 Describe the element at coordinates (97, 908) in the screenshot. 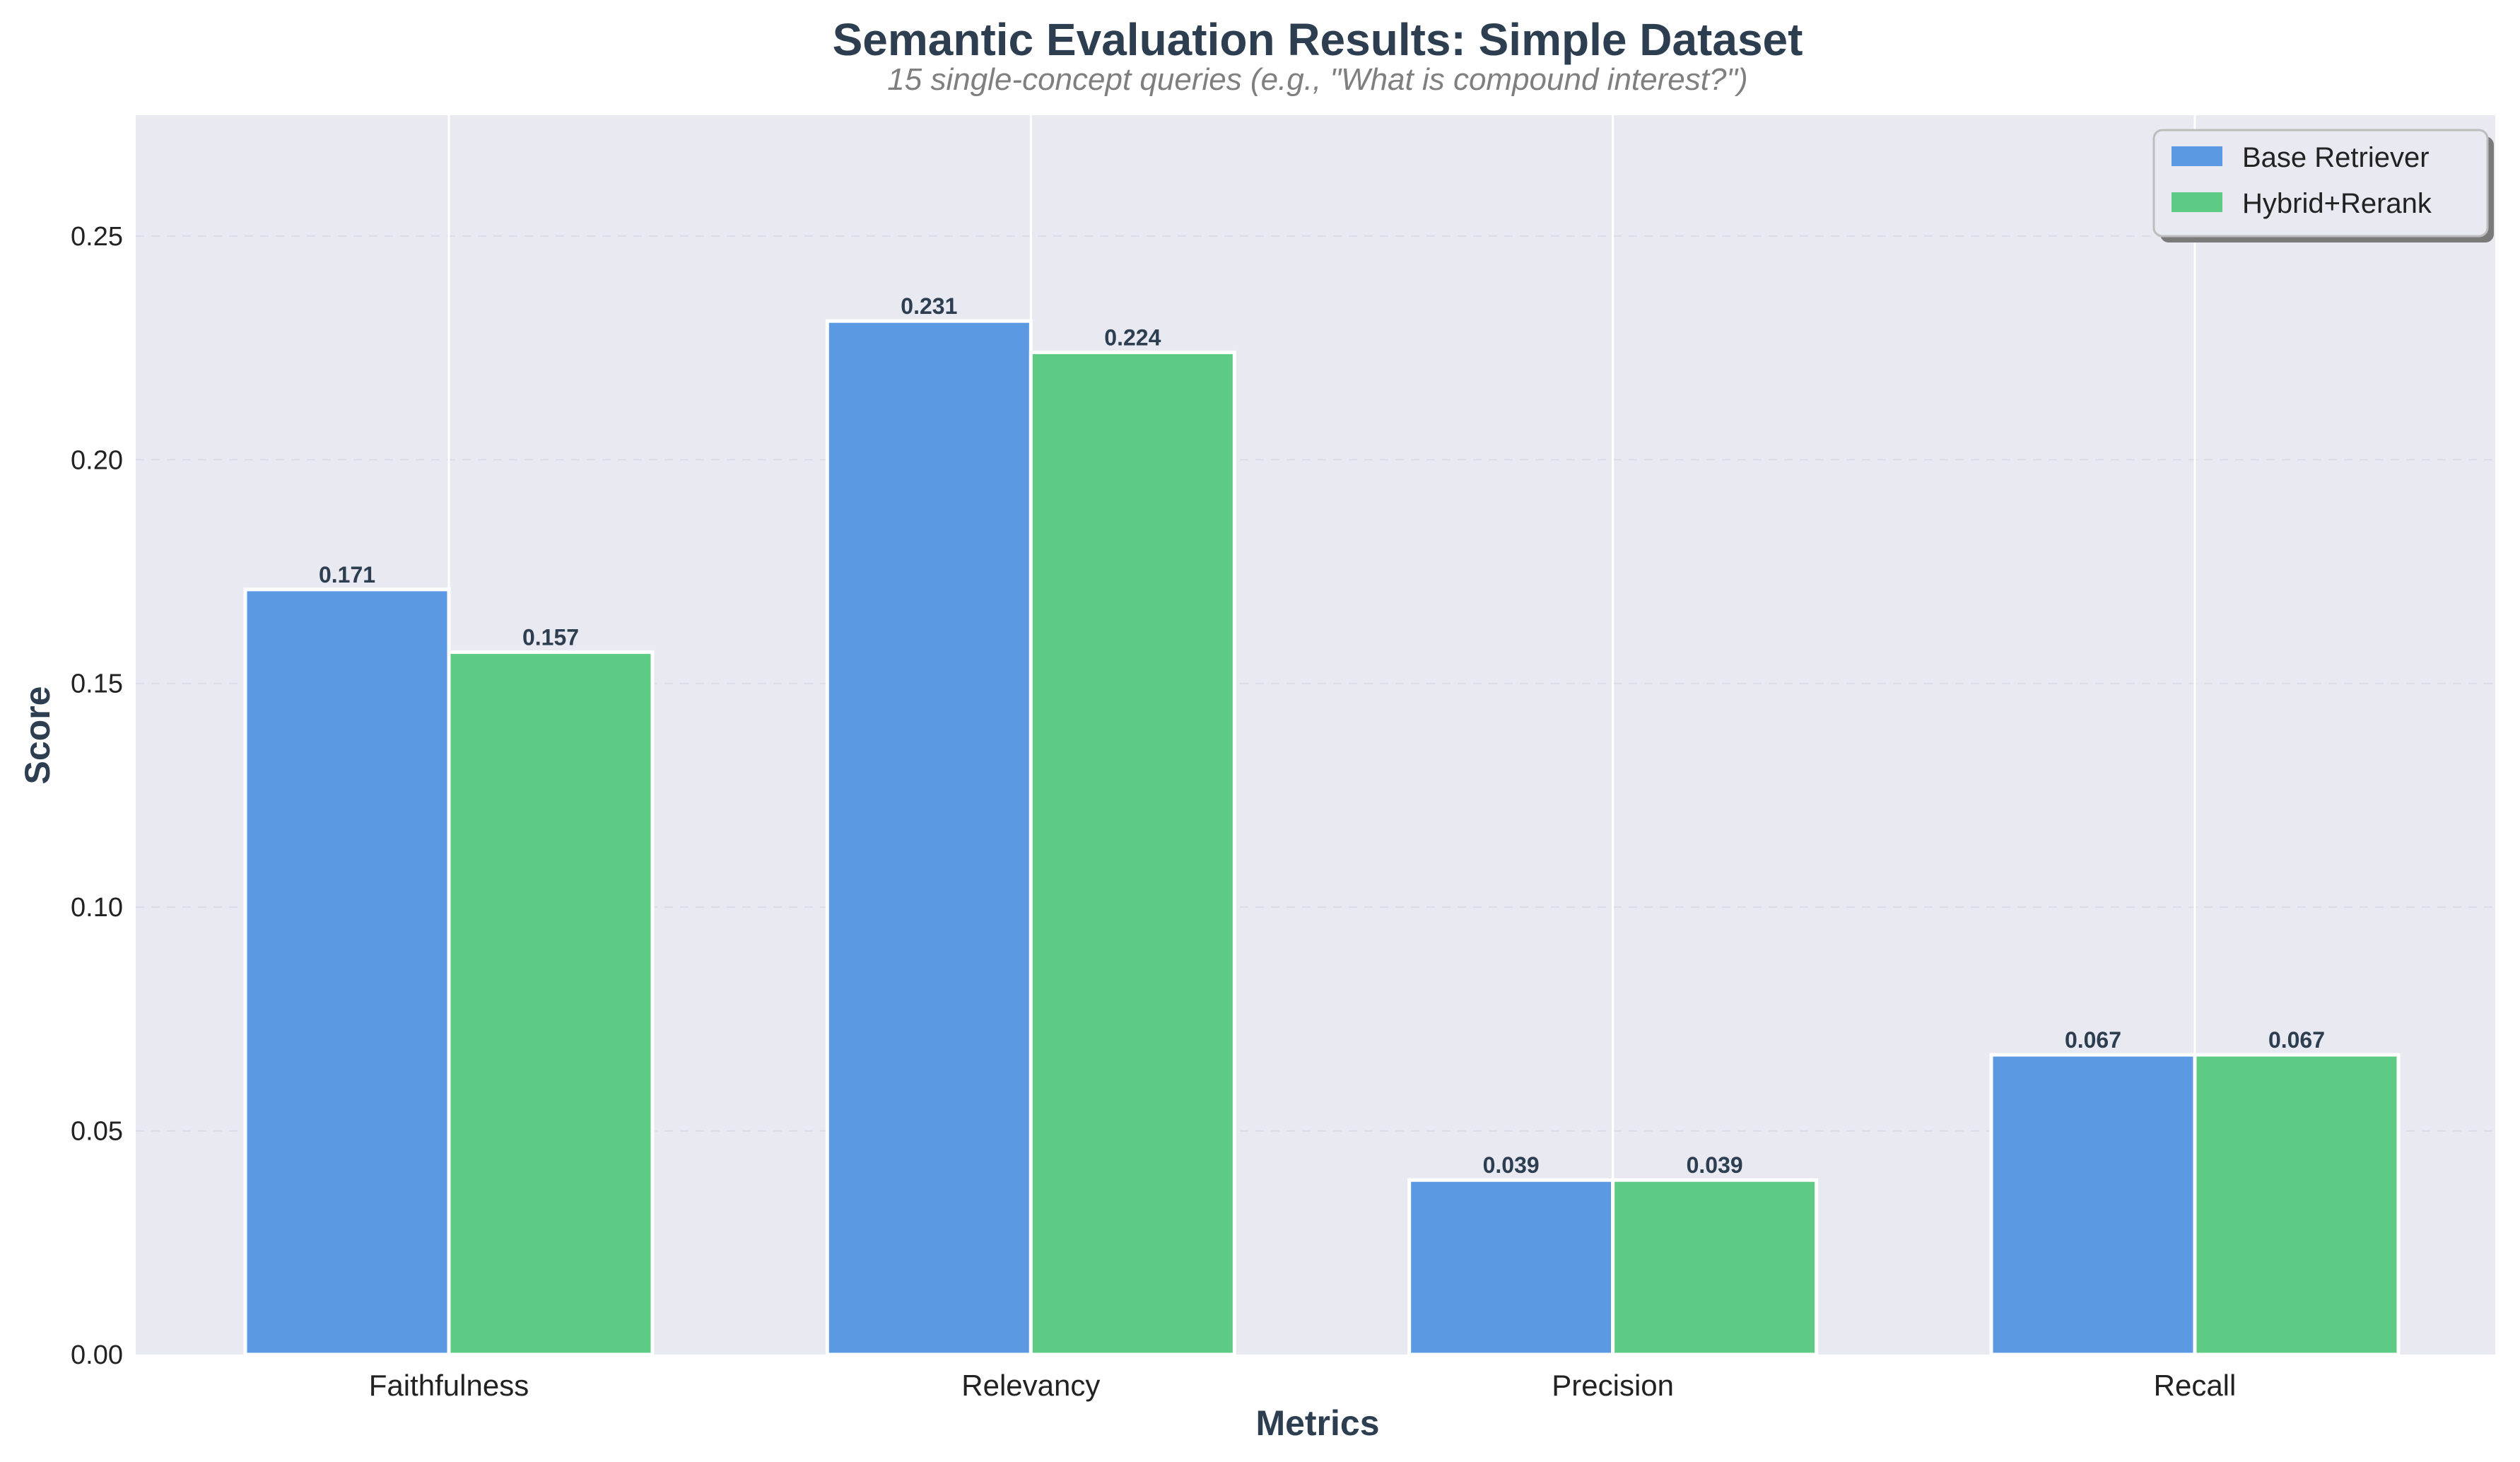

I see `y-tick-label: 0.10` at that location.